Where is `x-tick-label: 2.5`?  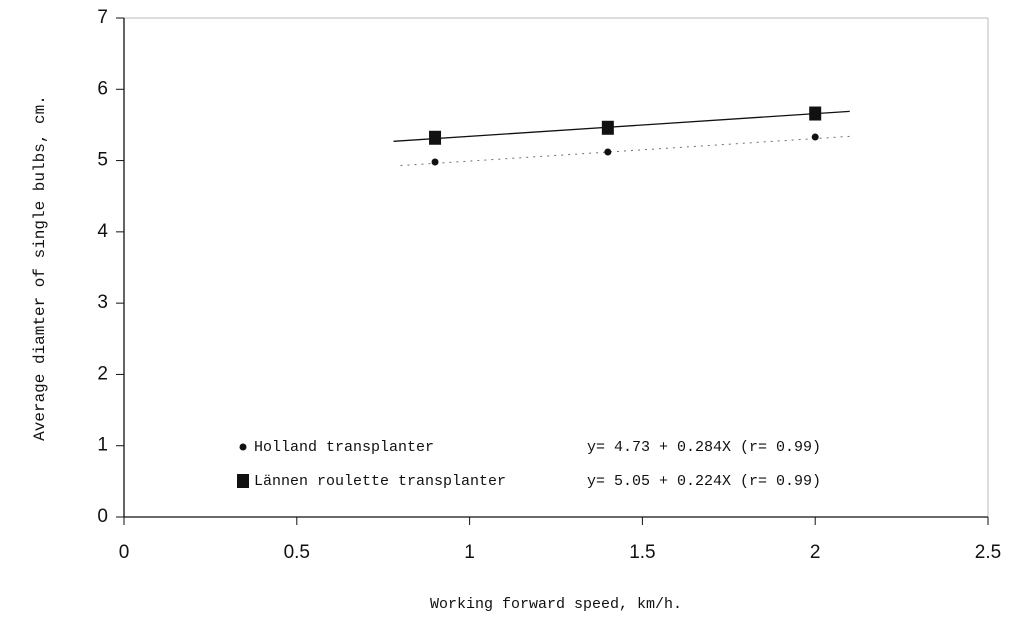 x-tick-label: 2.5 is located at coordinates (988, 552).